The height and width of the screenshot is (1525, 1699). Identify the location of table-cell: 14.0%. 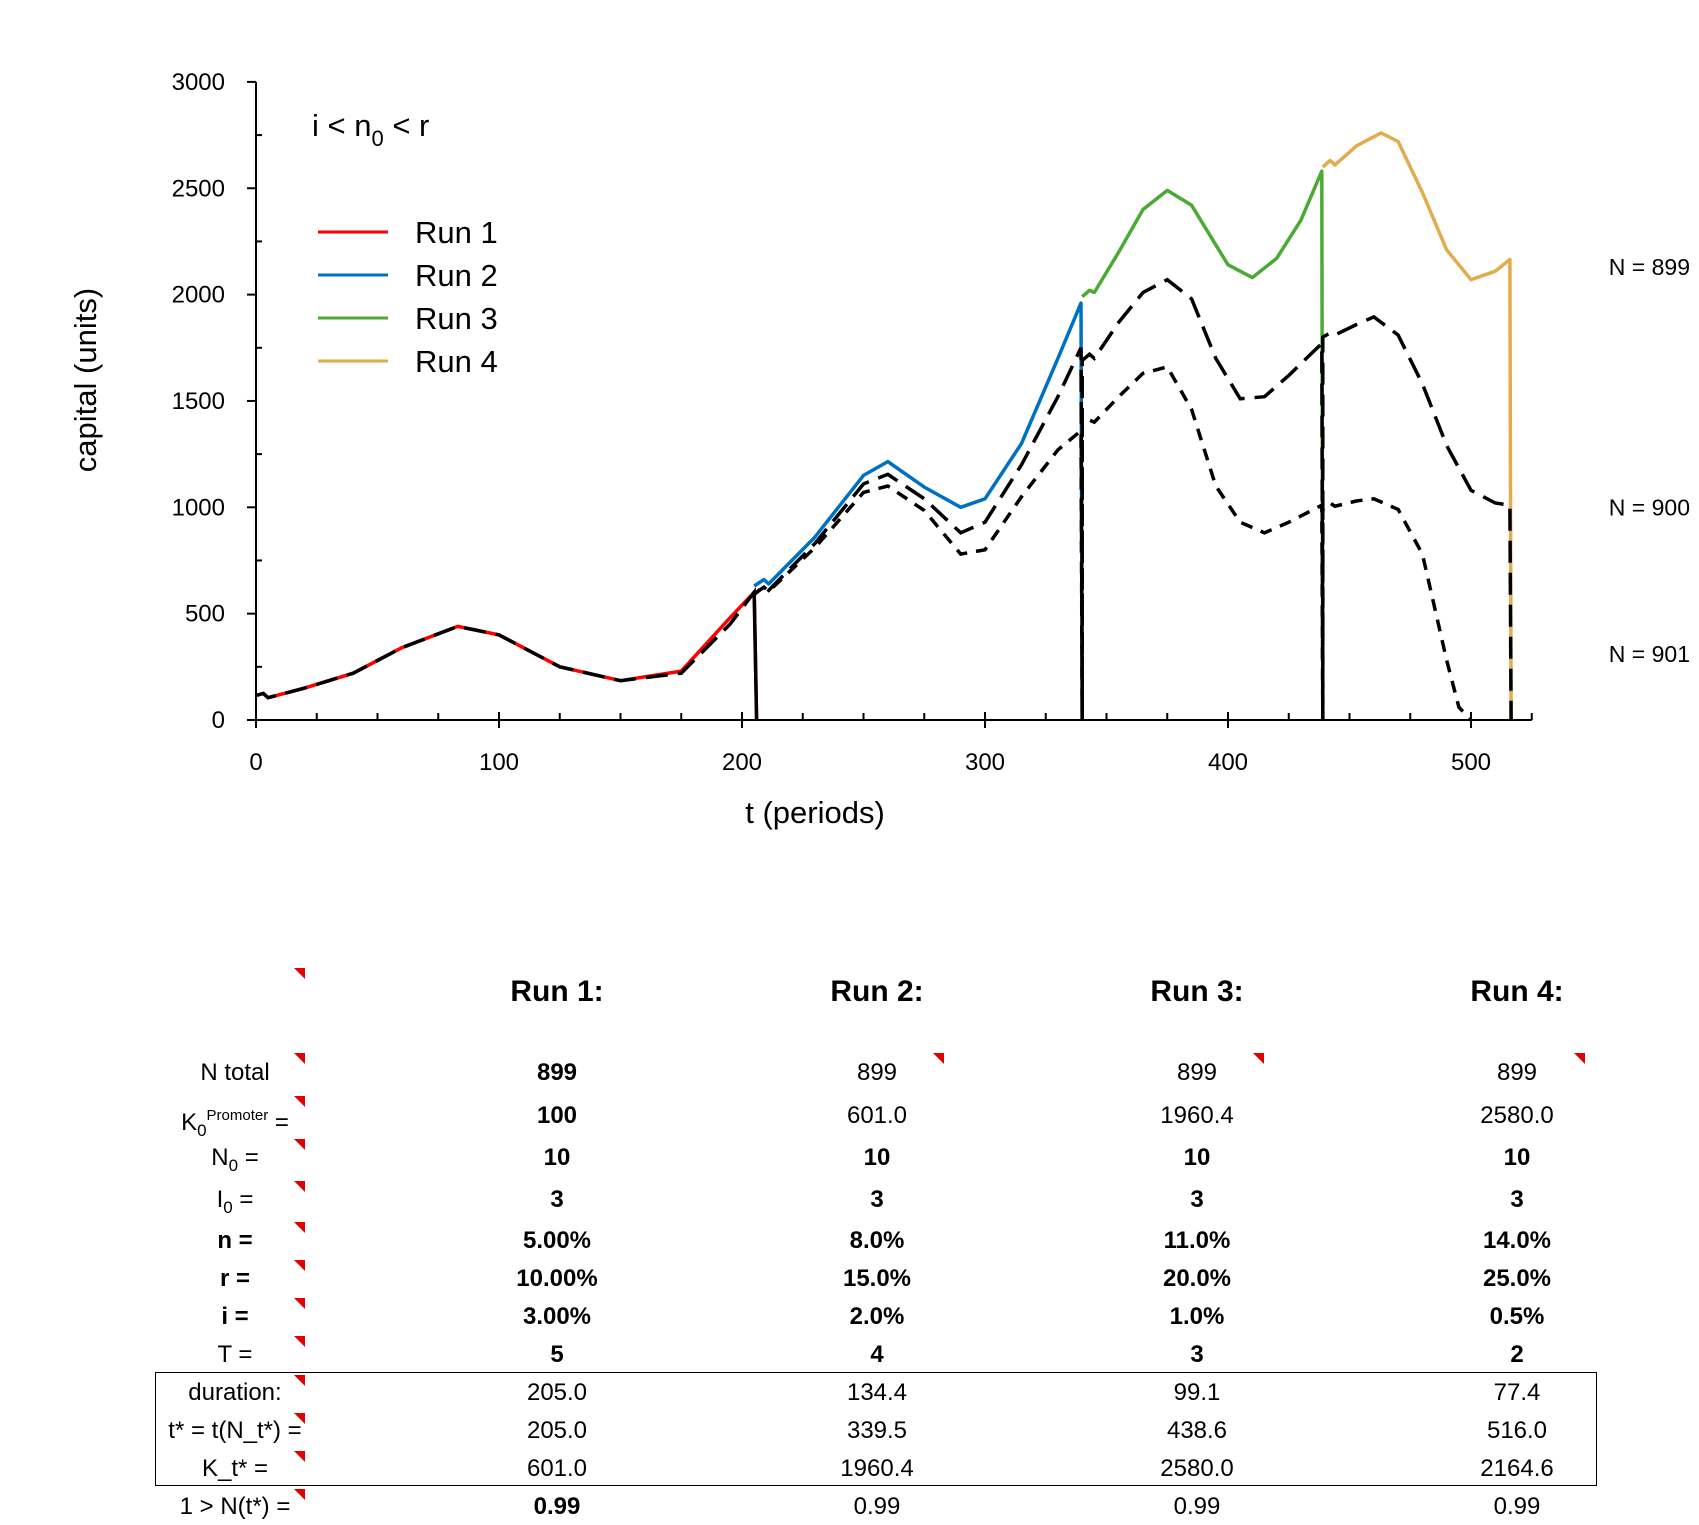
(1517, 1240).